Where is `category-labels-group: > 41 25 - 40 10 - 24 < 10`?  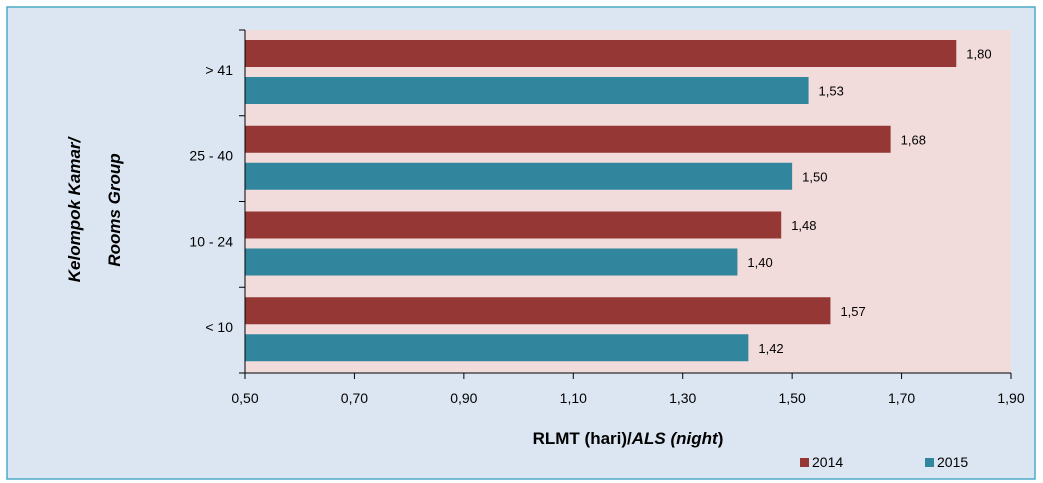 category-labels-group: > 41 25 - 40 10 - 24 < 10 is located at coordinates (211, 198).